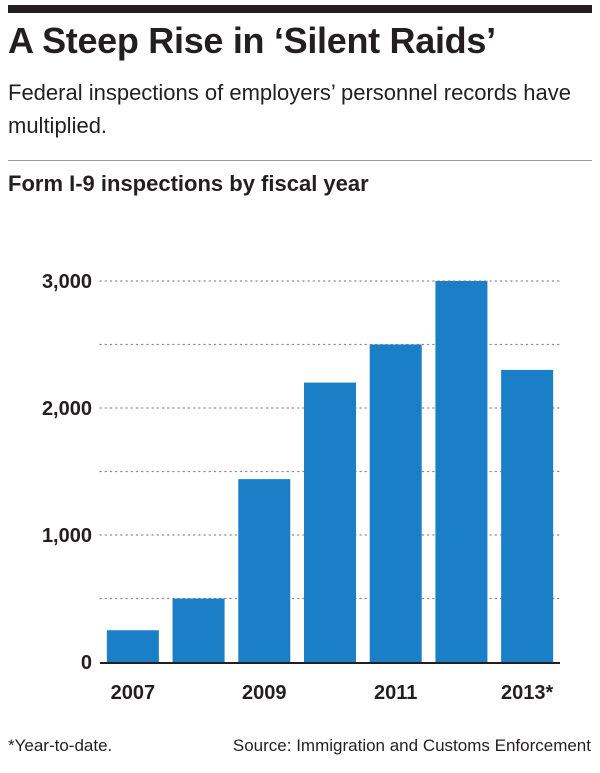  I want to click on bar-2012, so click(461, 471).